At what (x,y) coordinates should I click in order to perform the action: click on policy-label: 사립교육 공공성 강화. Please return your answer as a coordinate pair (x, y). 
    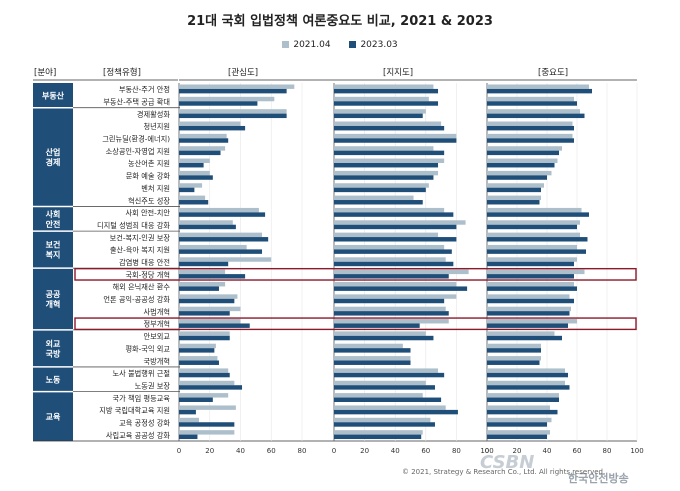
    Looking at the image, I should click on (138, 435).